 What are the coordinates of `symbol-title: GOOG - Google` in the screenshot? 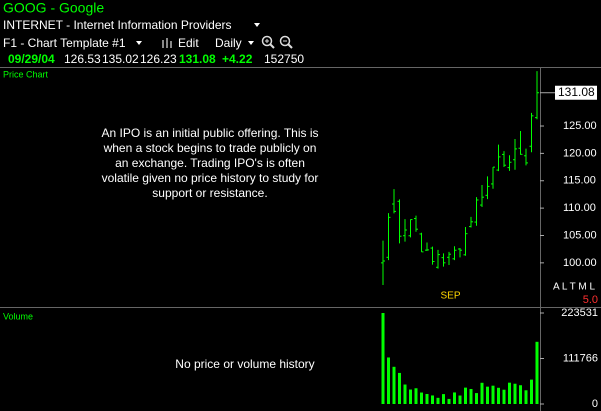 It's located at (53, 8).